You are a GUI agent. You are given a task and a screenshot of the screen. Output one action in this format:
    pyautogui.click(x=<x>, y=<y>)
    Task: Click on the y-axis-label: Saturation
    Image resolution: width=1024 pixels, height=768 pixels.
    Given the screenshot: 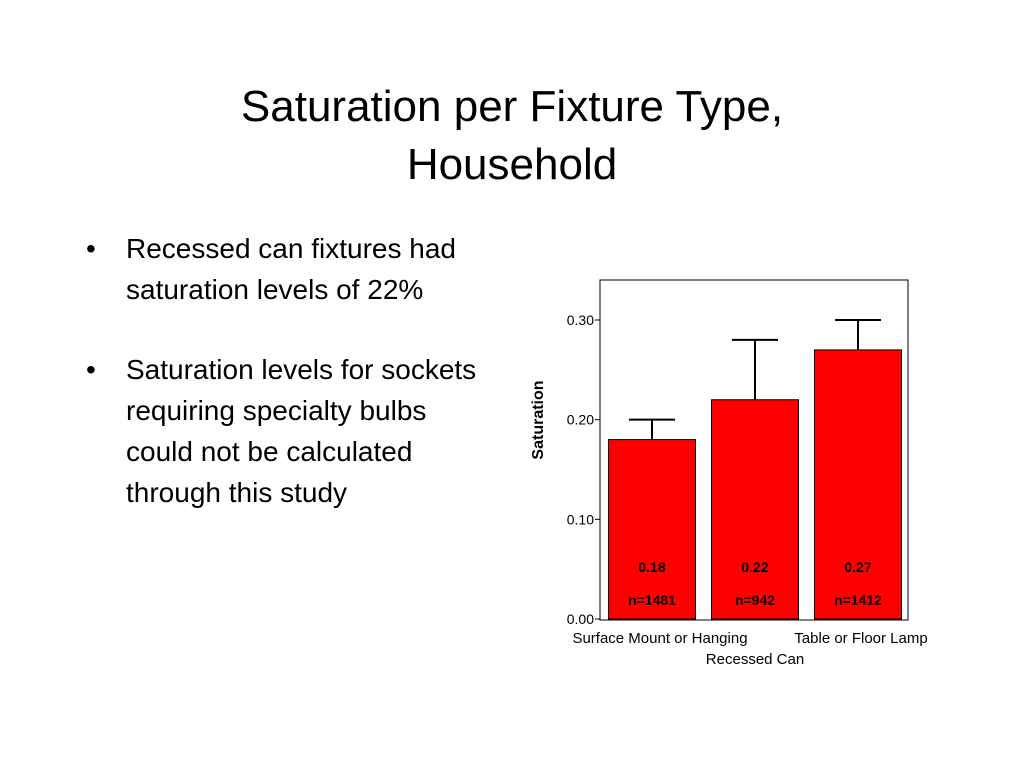 What is the action you would take?
    pyautogui.click(x=538, y=419)
    